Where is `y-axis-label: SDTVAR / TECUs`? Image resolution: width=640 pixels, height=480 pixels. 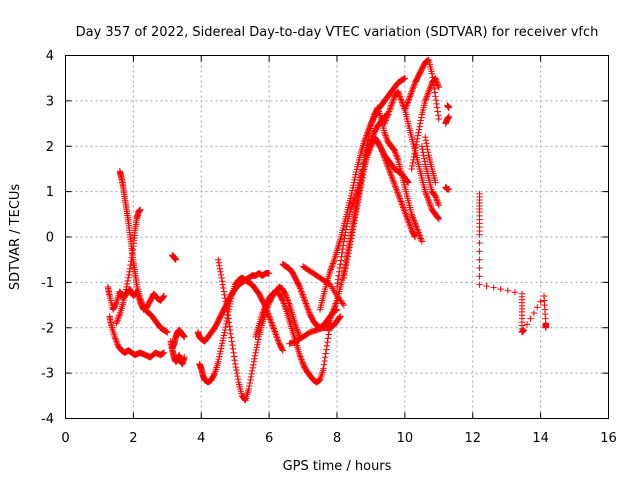 y-axis-label: SDTVAR / TECUs is located at coordinates (15, 237).